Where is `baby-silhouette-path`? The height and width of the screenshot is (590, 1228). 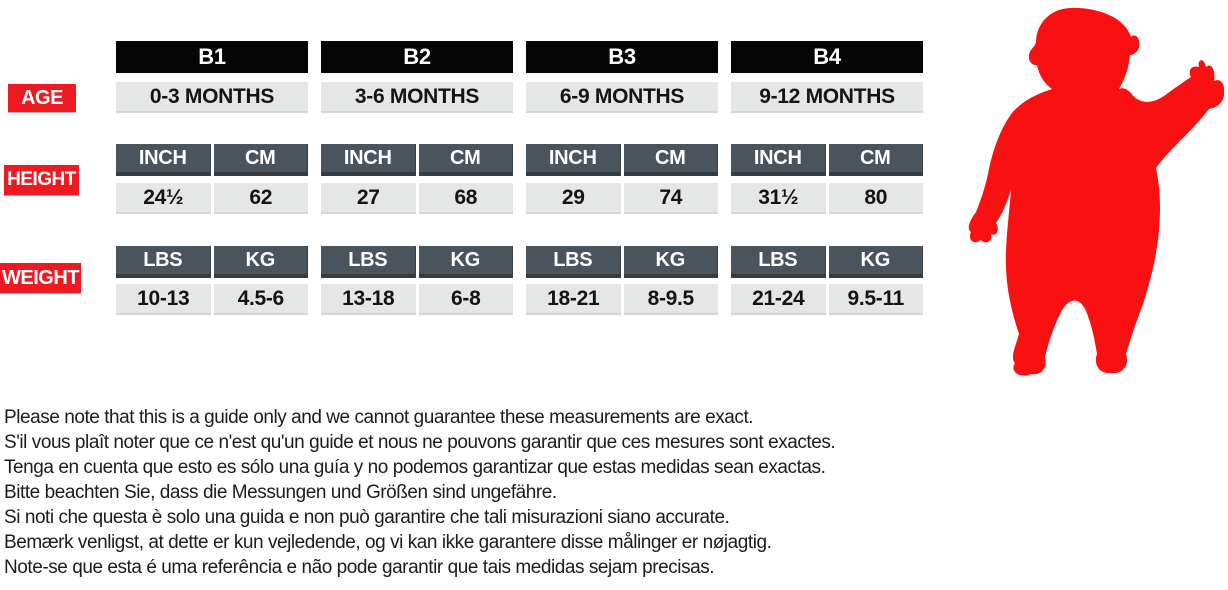 baby-silhouette-path is located at coordinates (1096, 191).